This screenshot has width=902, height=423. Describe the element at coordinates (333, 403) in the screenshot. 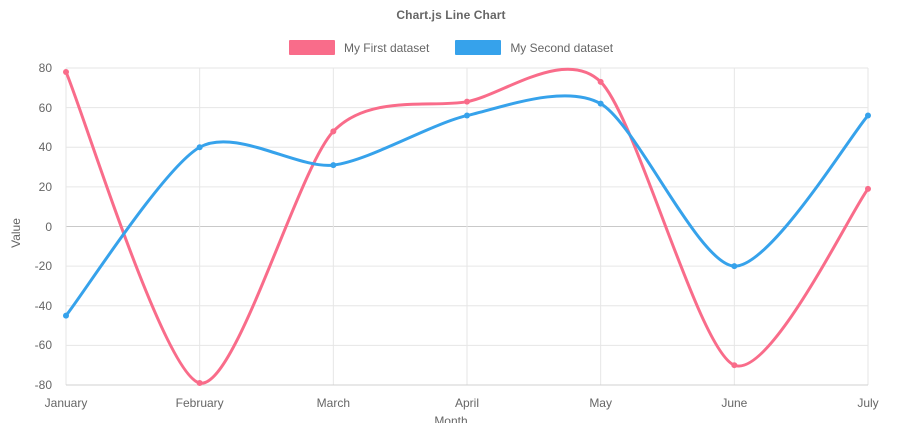

I see `x-axis-tick-label: March` at that location.